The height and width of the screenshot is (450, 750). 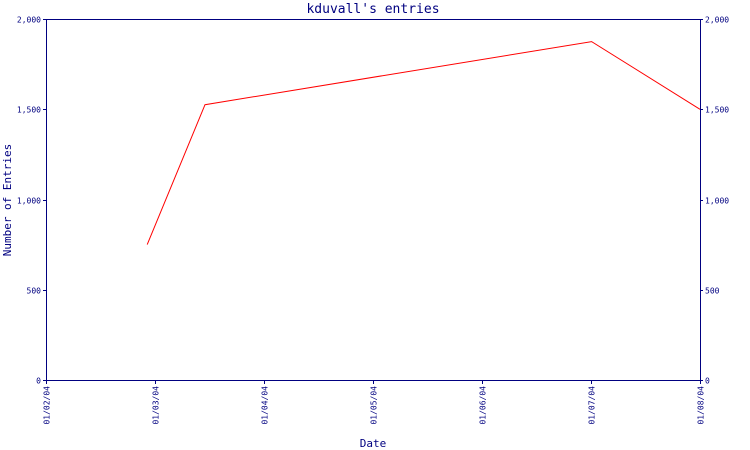 I want to click on y-tick-label-left: 1,000, so click(x=29, y=201).